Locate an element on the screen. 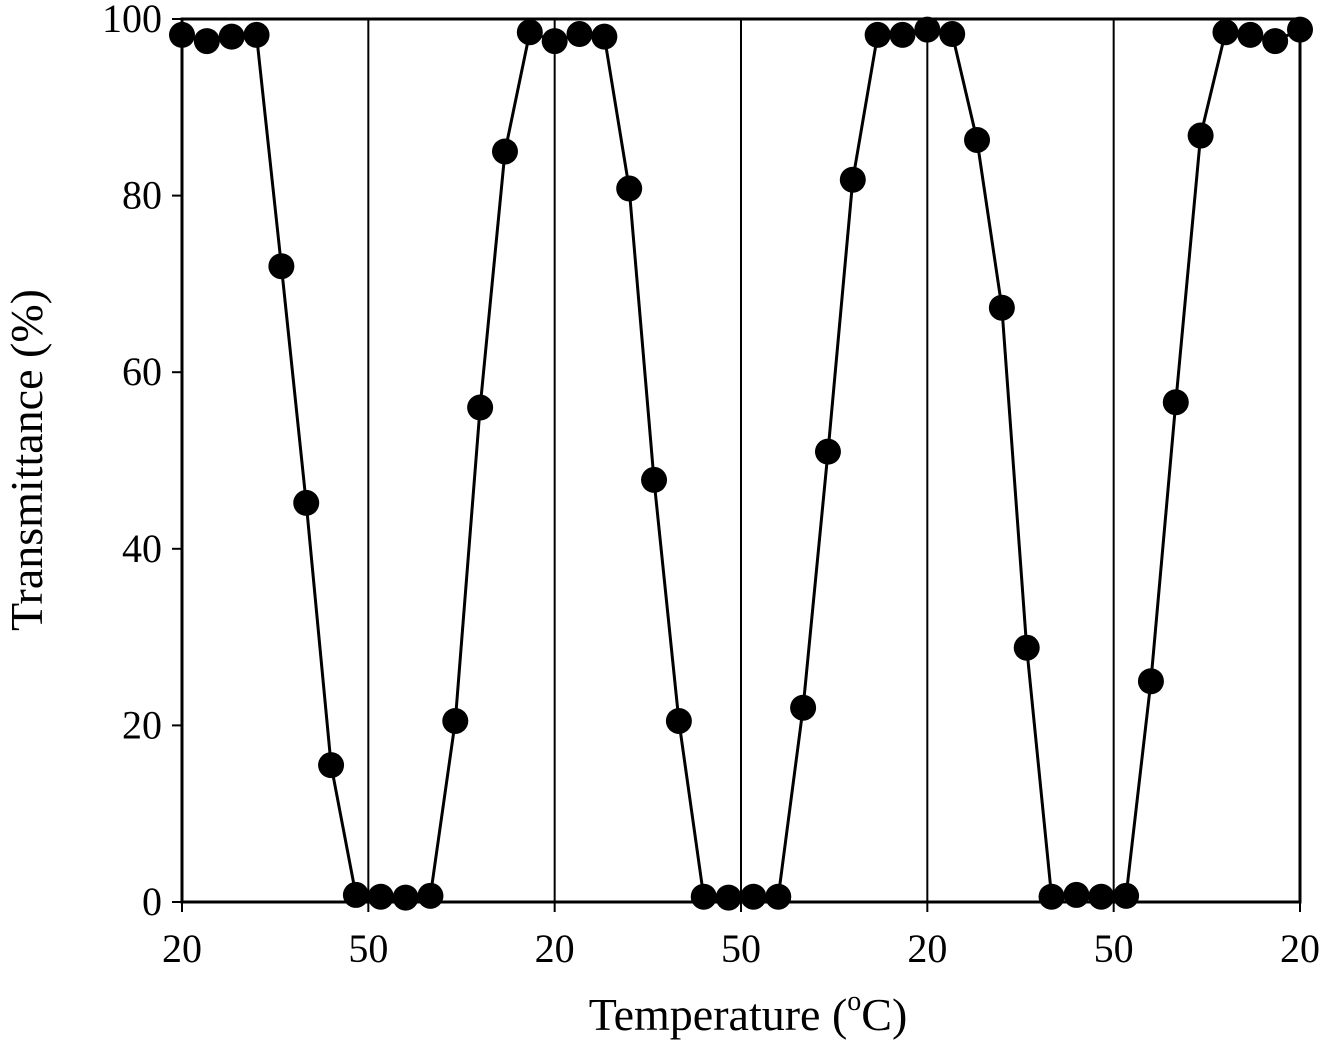 The width and height of the screenshot is (1323, 1044). x-axis-title: Temperature (oC) is located at coordinates (748, 1013).